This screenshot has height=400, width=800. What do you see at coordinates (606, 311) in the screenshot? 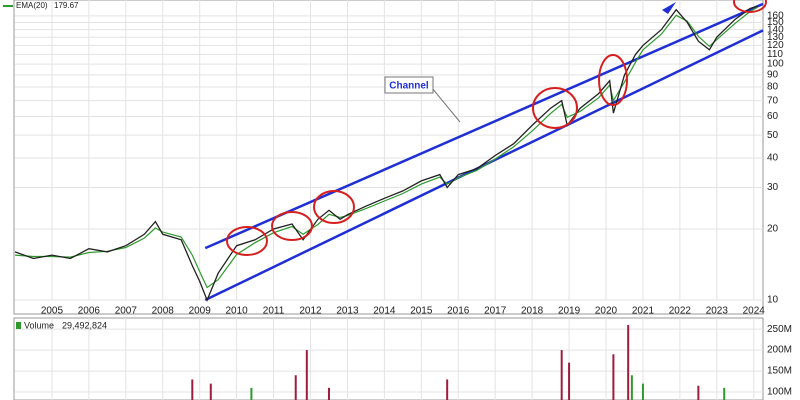
I see `x-tick-label: 2020` at bounding box center [606, 311].